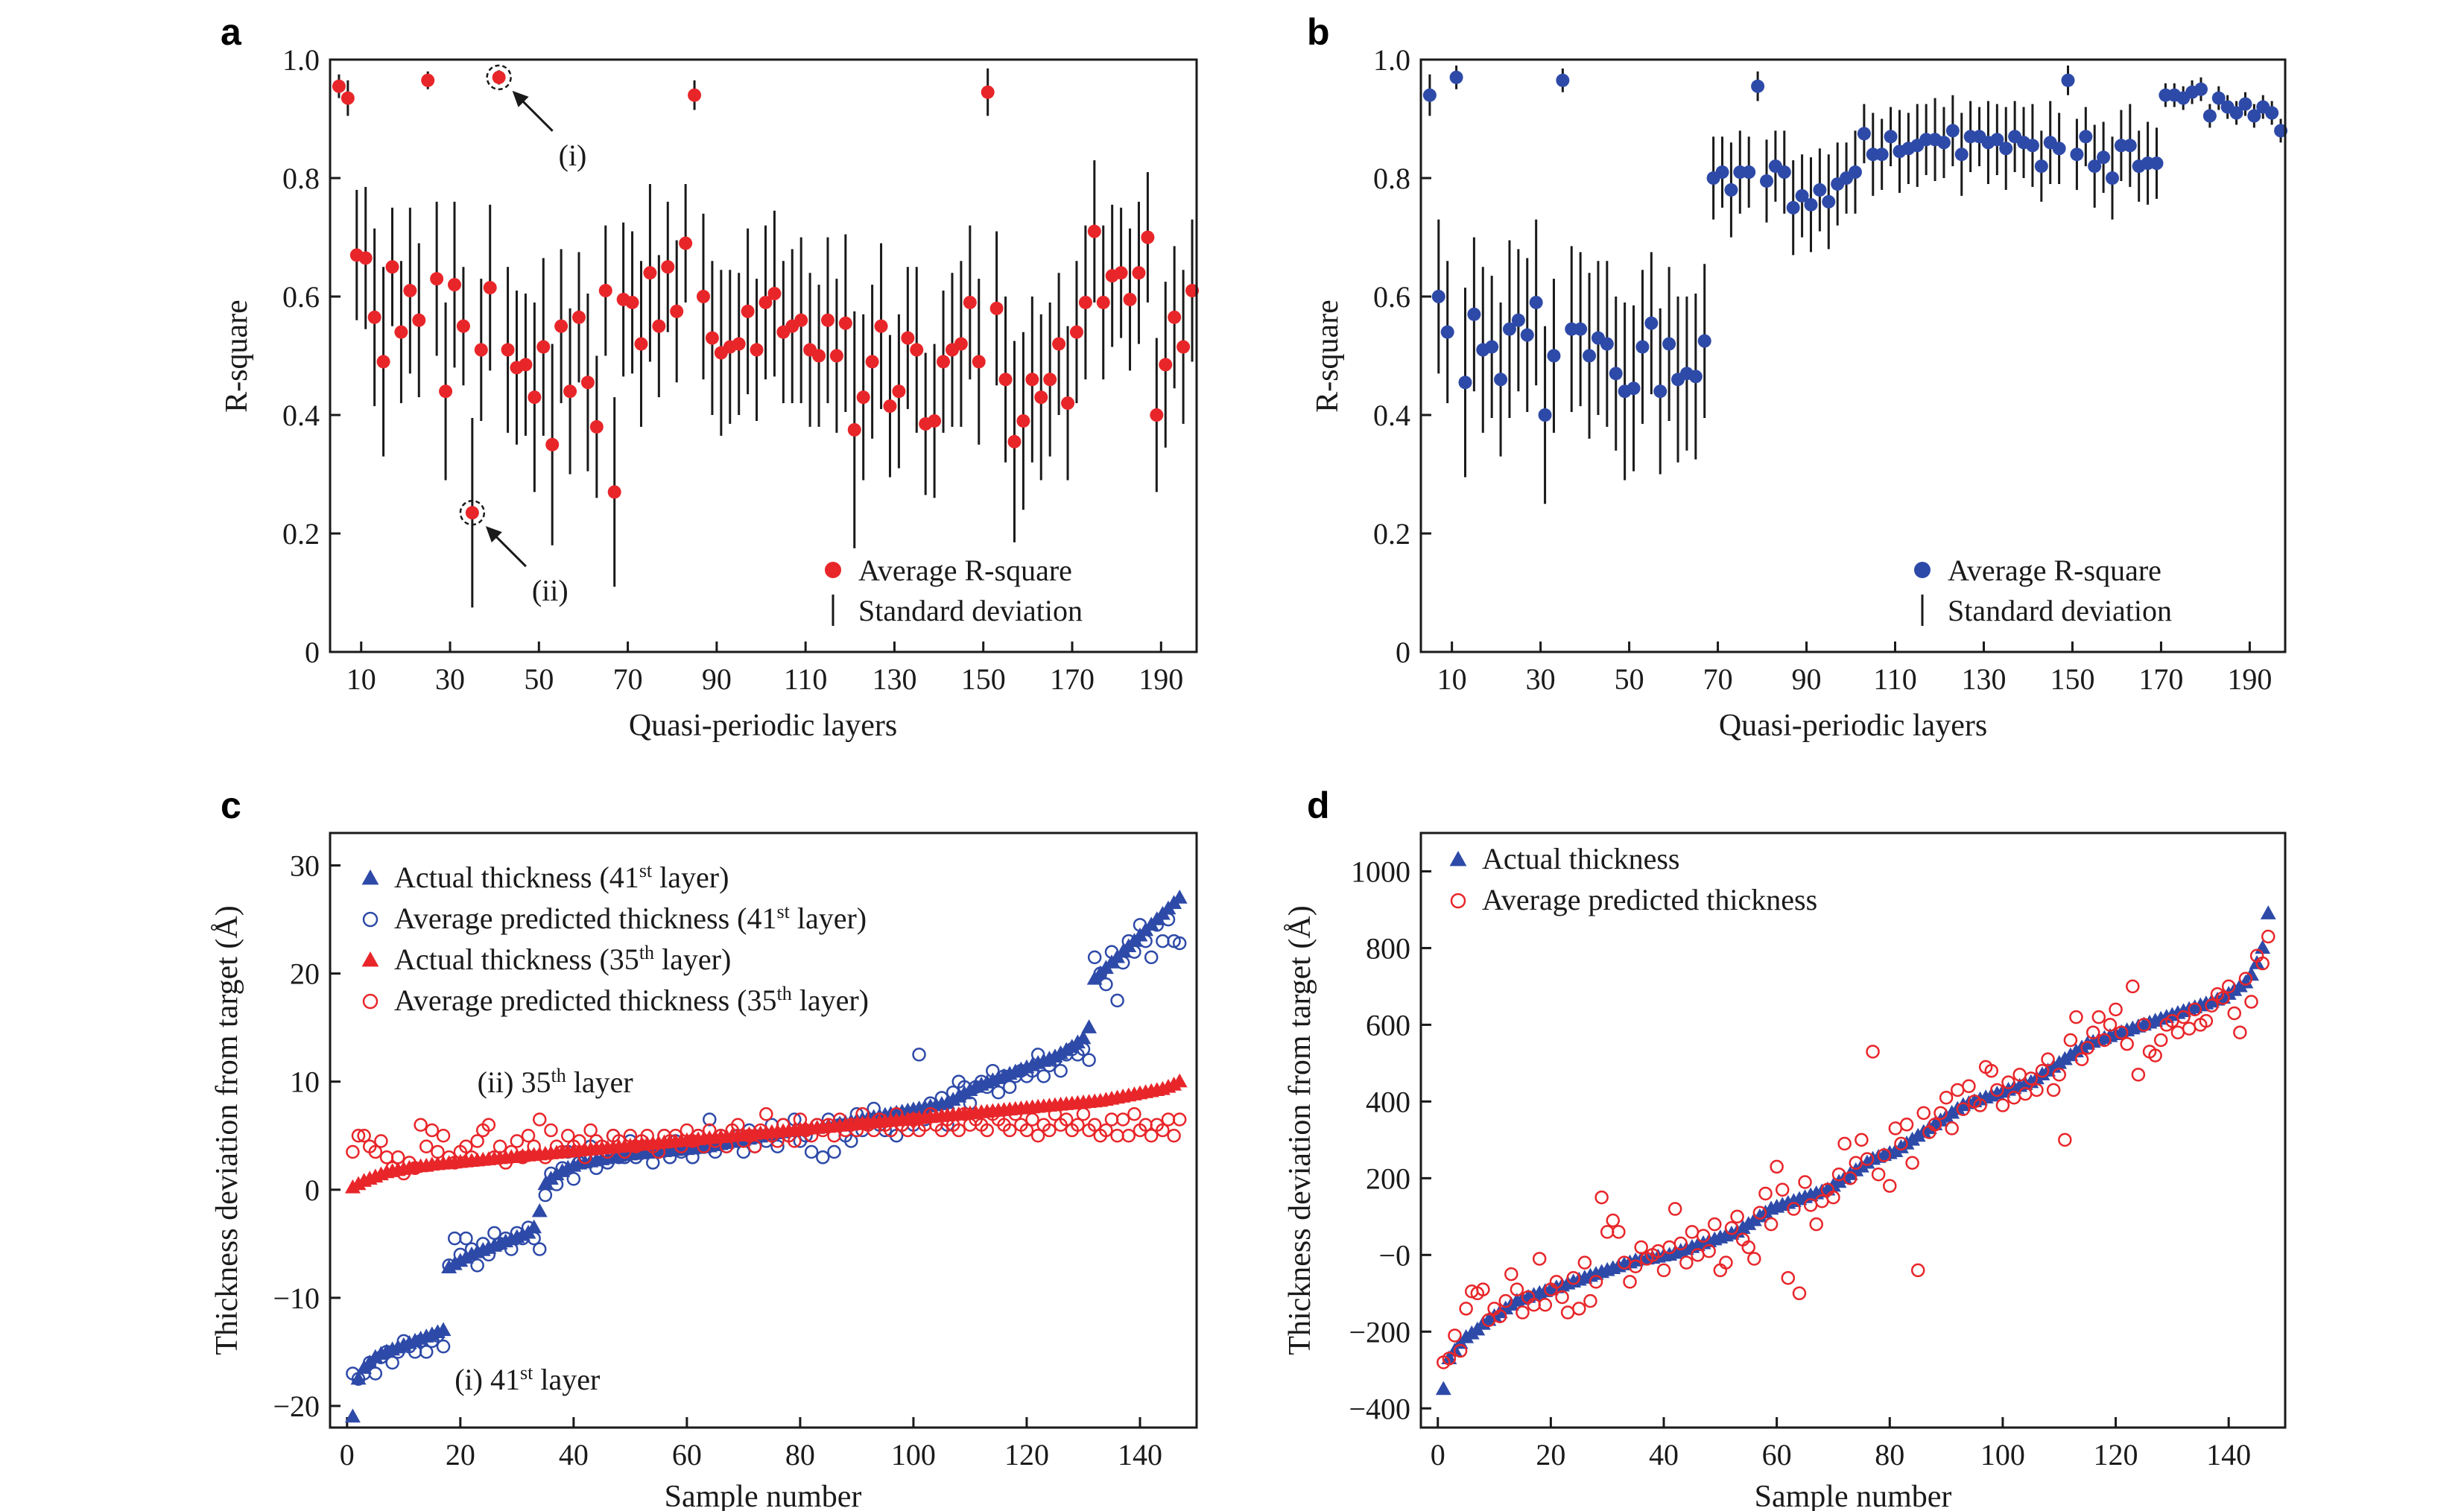  Describe the element at coordinates (1328, 356) in the screenshot. I see `panel-b-y-axis-label: R-square` at that location.